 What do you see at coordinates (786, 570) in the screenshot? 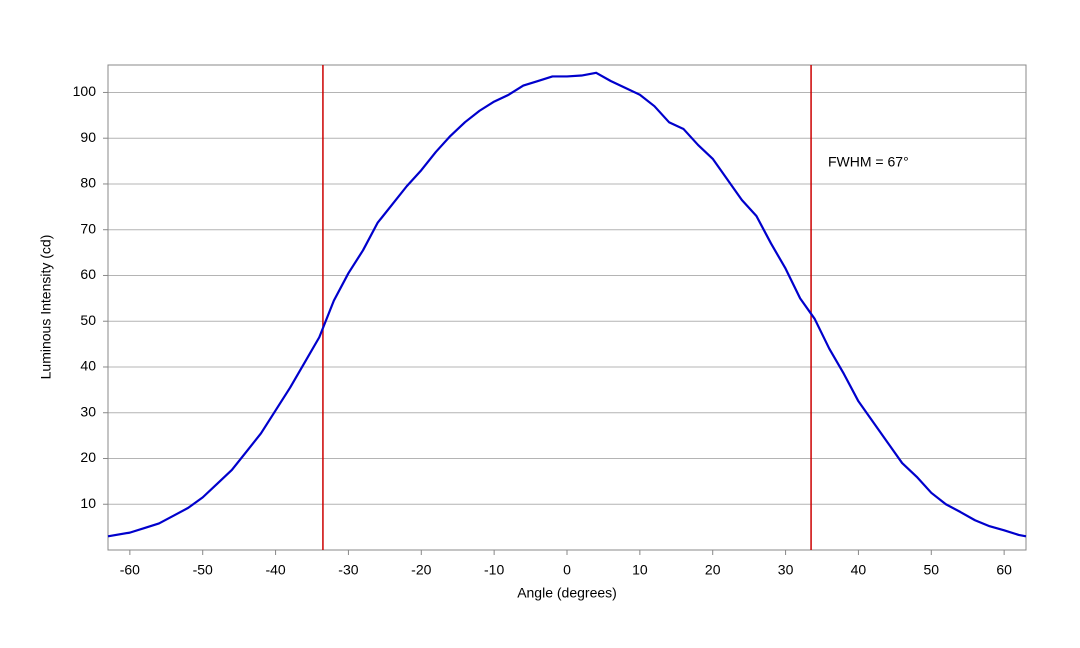
I see `x-tick-label: 30` at bounding box center [786, 570].